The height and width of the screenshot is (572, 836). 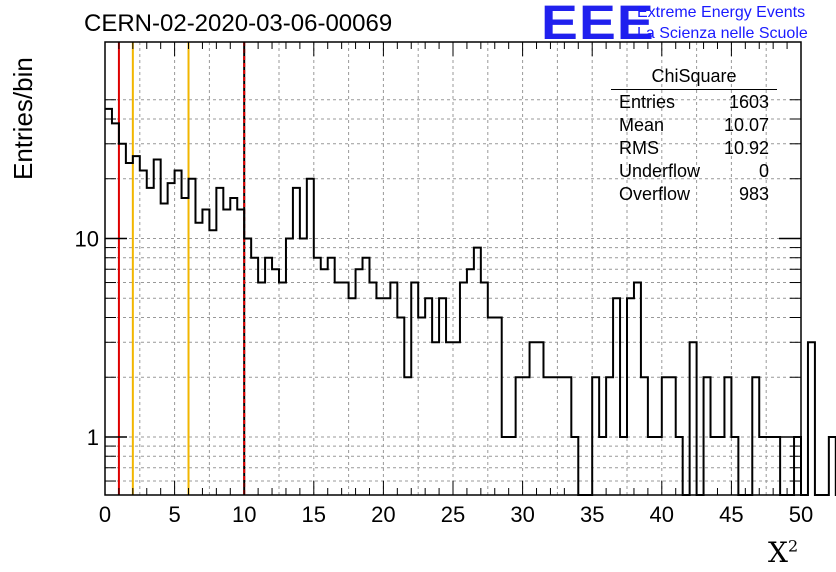 I want to click on eee-logo: EEE, so click(x=598, y=25).